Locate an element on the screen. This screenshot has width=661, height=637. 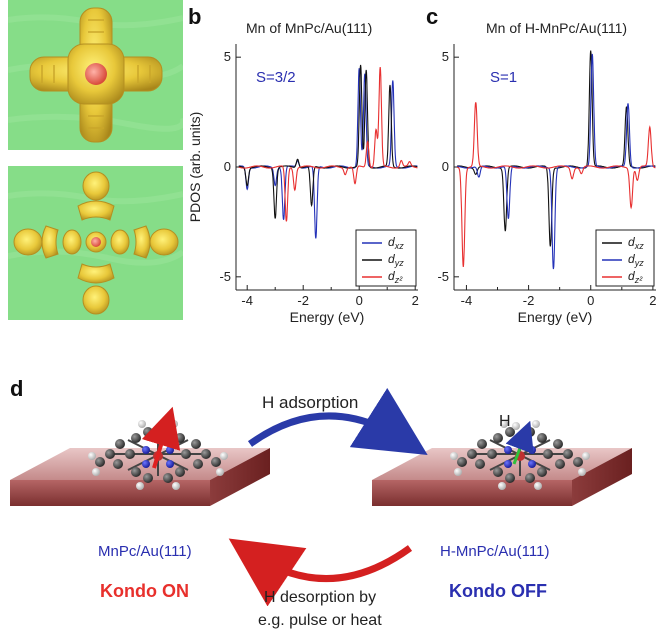
kondo-off-label: Kondo OFF is located at coordinates (498, 591).